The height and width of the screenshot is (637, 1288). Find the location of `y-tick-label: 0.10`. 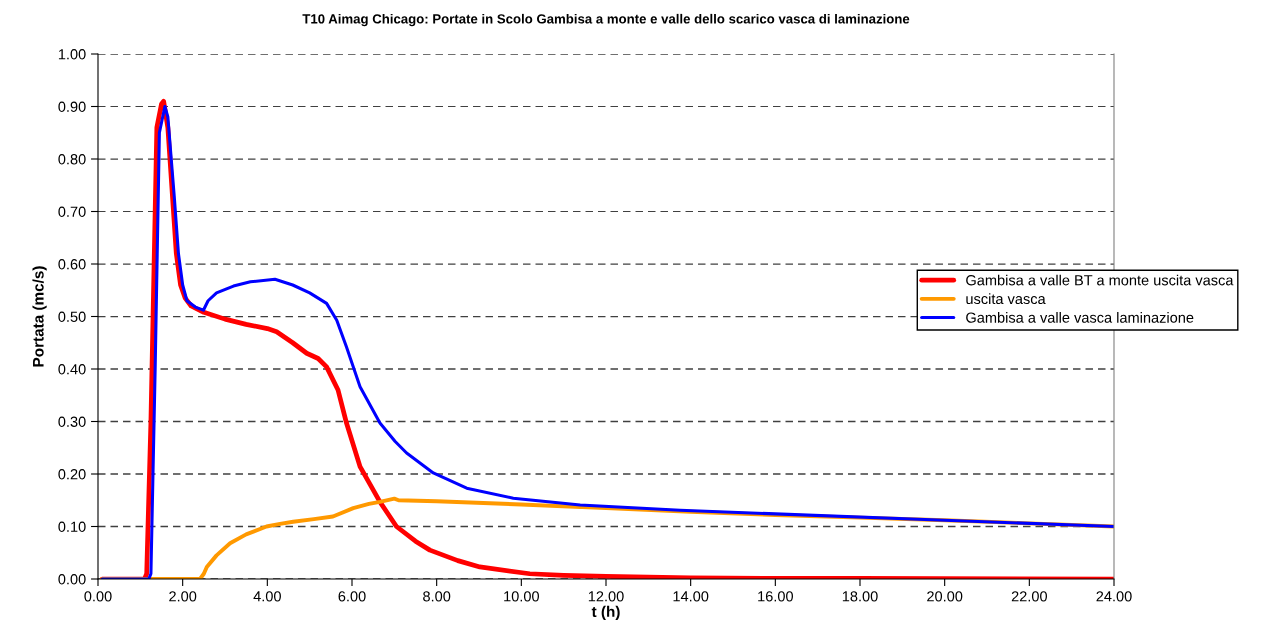

y-tick-label: 0.10 is located at coordinates (72, 526).